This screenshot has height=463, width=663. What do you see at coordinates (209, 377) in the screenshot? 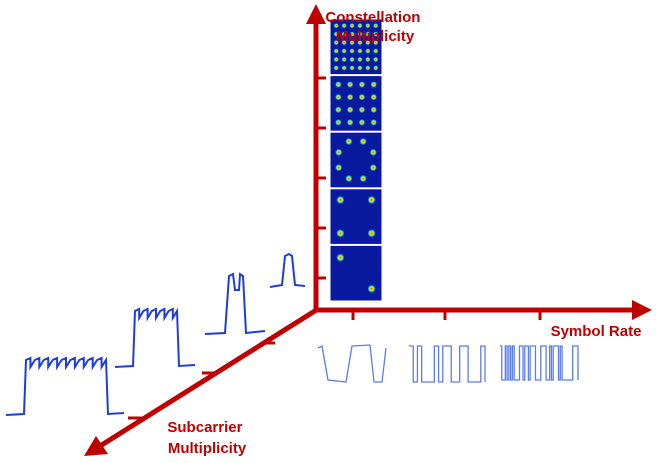
I see `diagonal-axis` at bounding box center [209, 377].